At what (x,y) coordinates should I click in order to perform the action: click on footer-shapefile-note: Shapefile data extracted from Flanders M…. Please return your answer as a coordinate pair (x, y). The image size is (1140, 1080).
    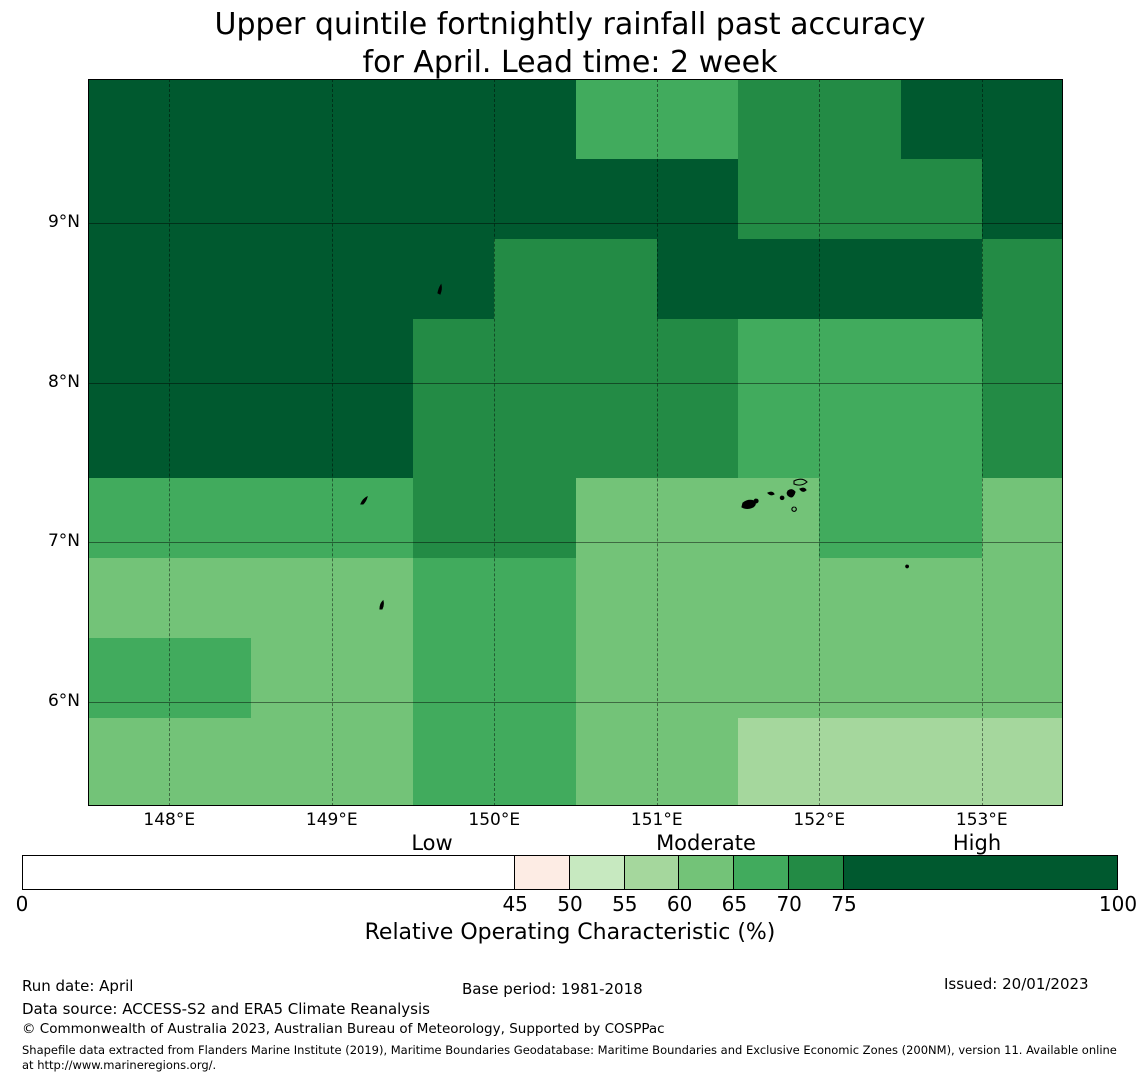
    Looking at the image, I should click on (569, 1057).